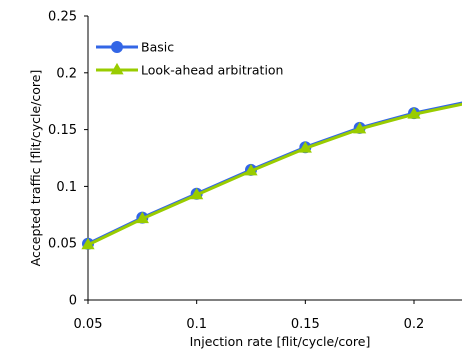 This screenshot has height=350, width=462. I want to click on y-tick-label: 0.2, so click(66, 73).